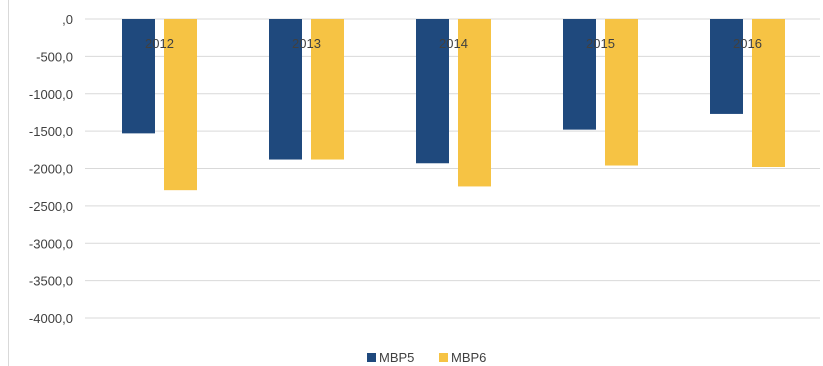 Image resolution: width=823 pixels, height=366 pixels. I want to click on y-tick-label: -500,0, so click(54, 56).